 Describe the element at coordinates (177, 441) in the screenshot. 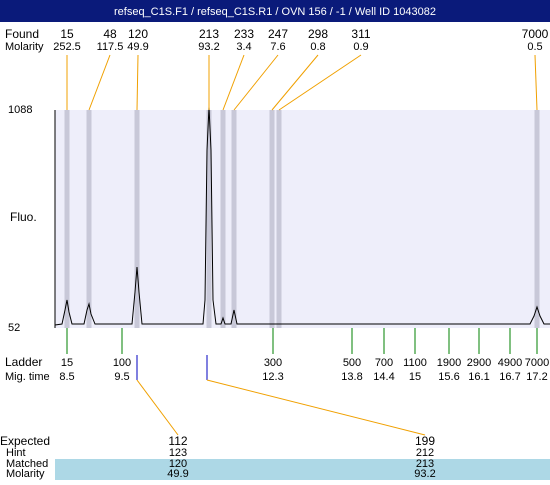

I see `expected-value: 112` at that location.